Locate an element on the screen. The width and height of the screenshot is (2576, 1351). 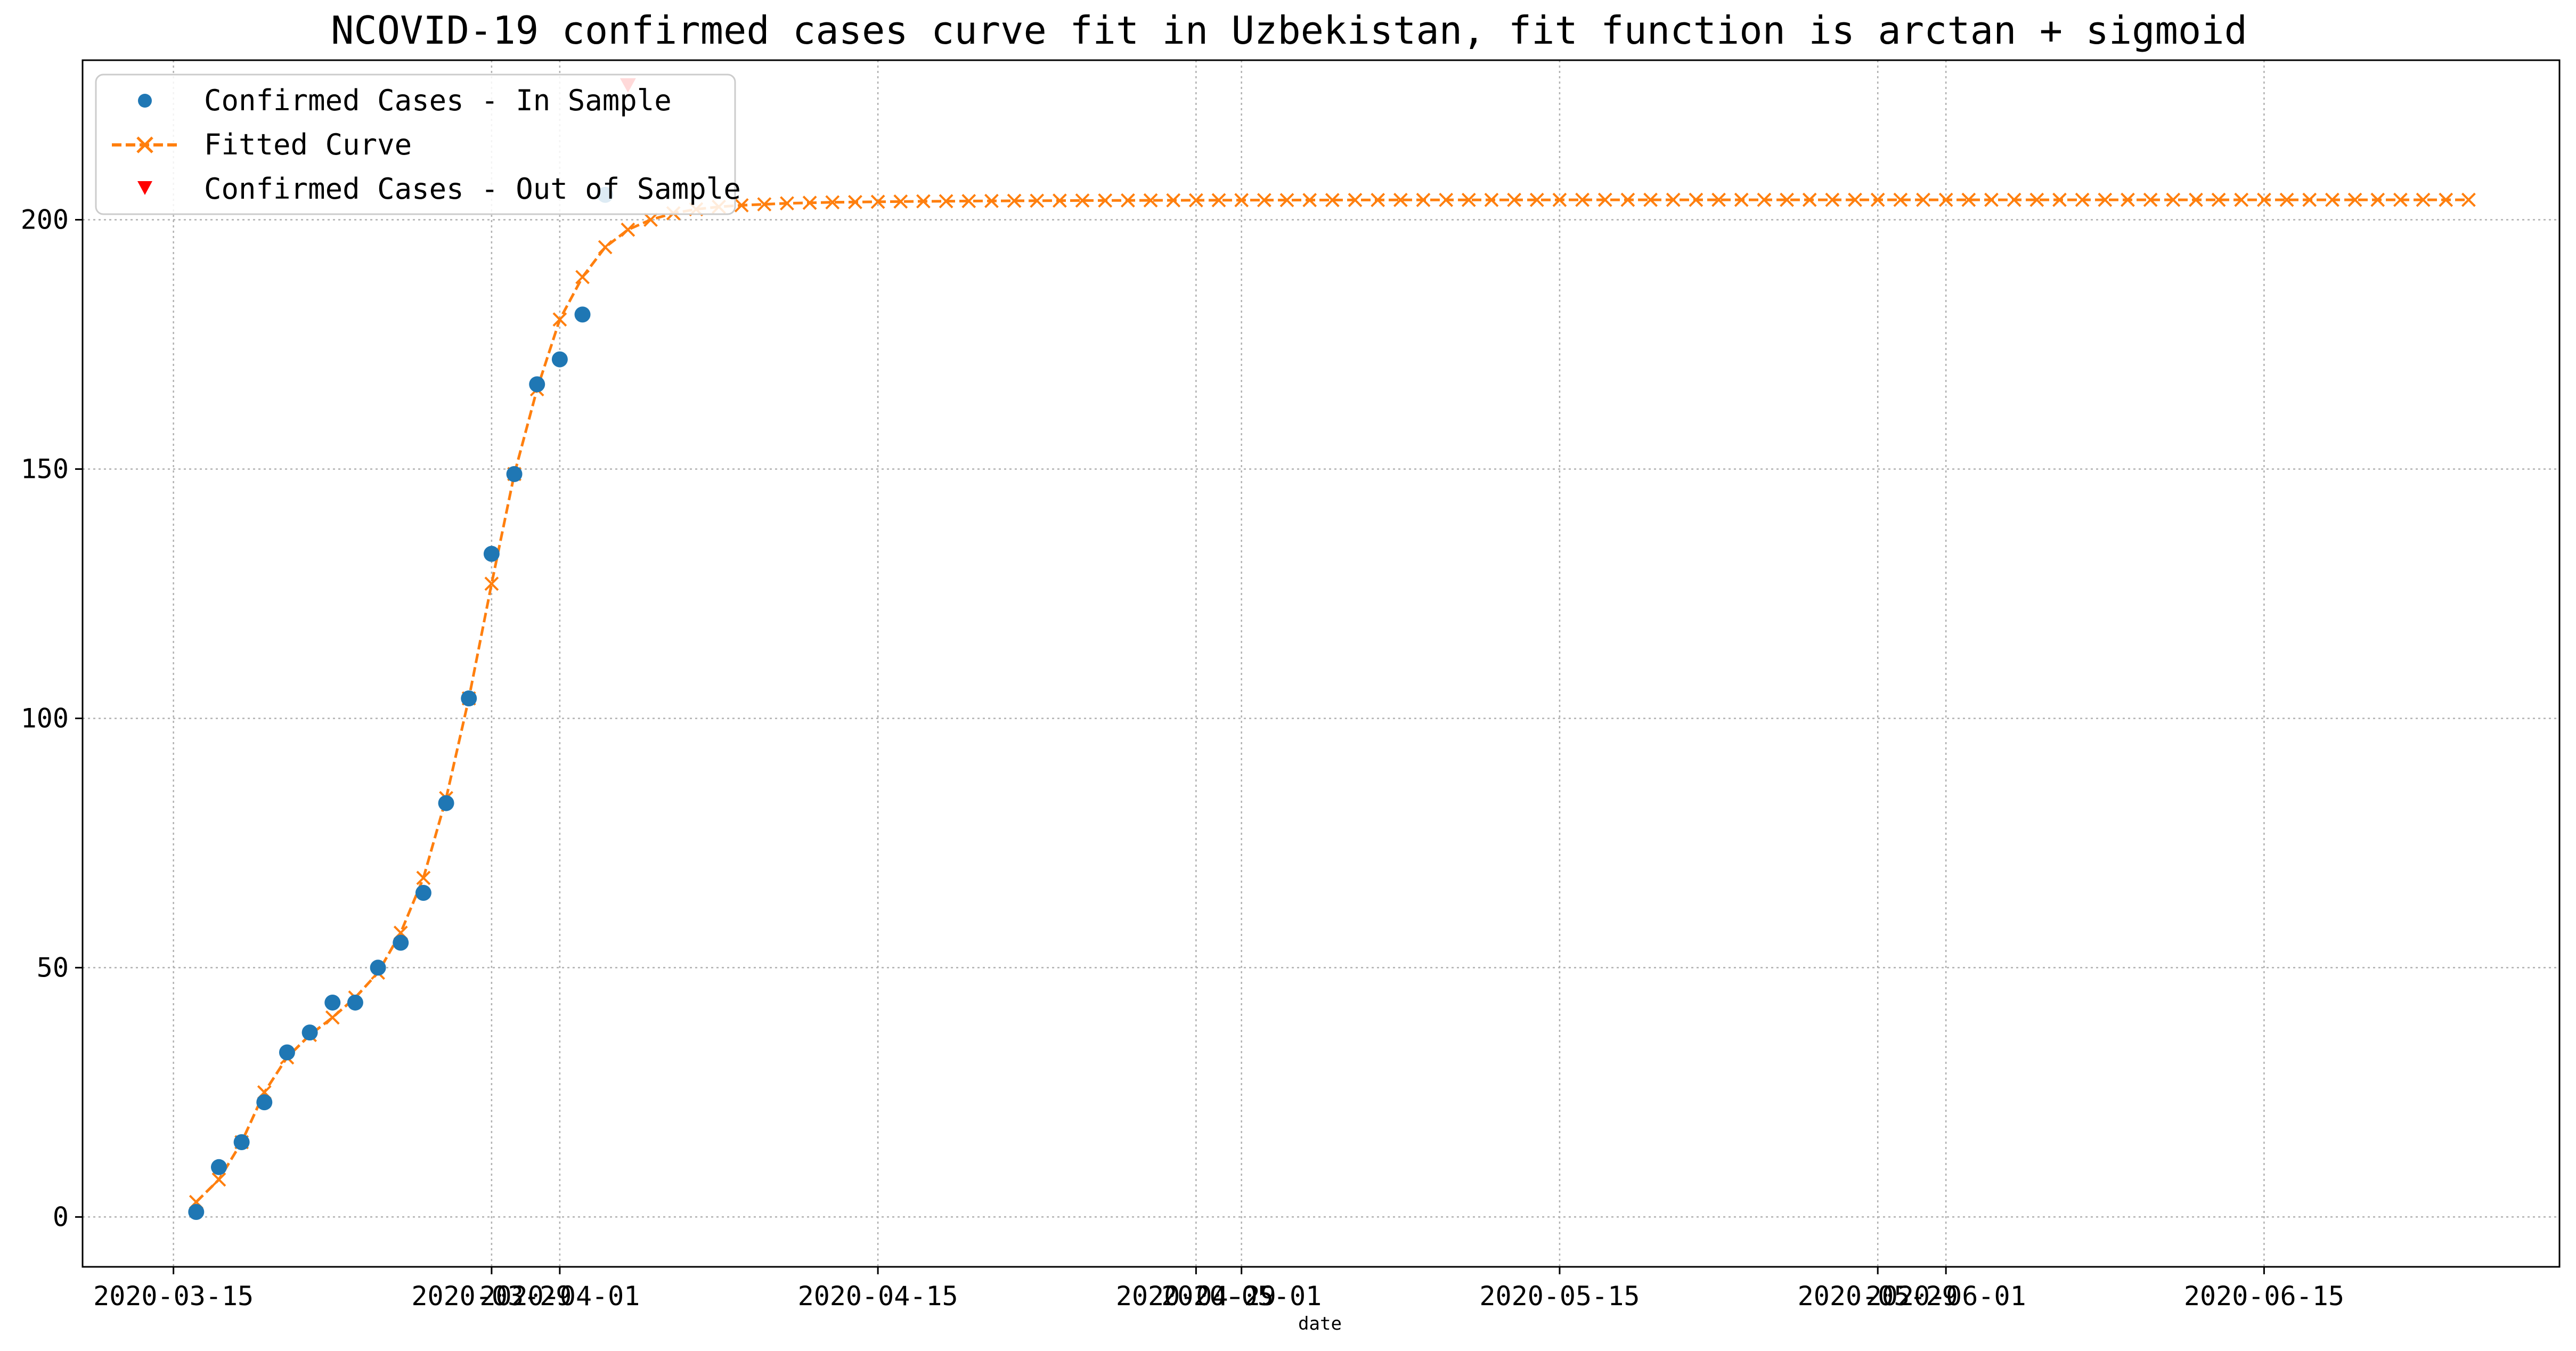
y-tick-label: 150 is located at coordinates (45, 469).